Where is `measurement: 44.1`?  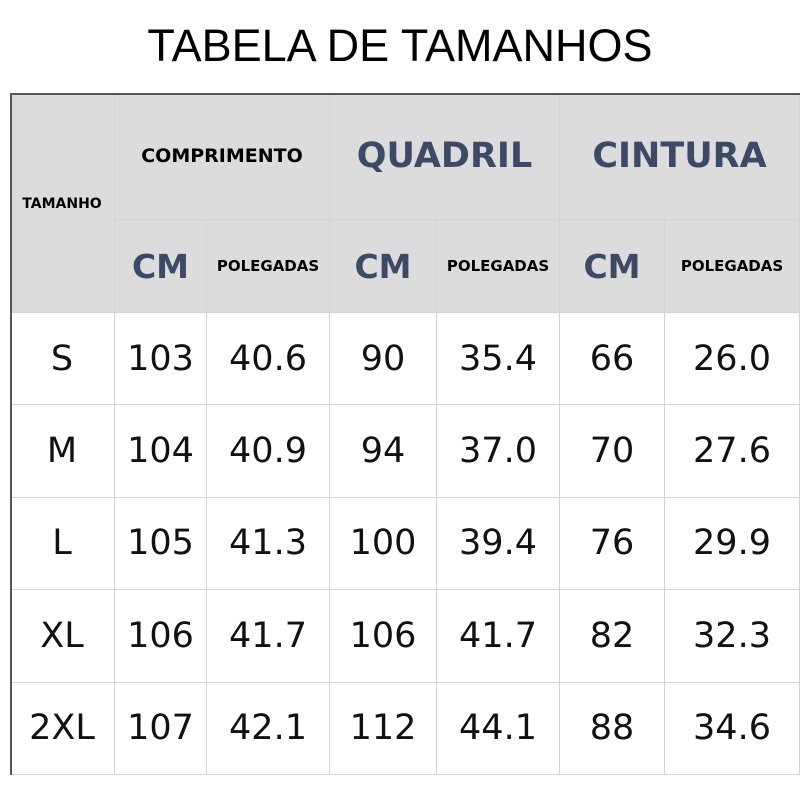 measurement: 44.1 is located at coordinates (498, 728).